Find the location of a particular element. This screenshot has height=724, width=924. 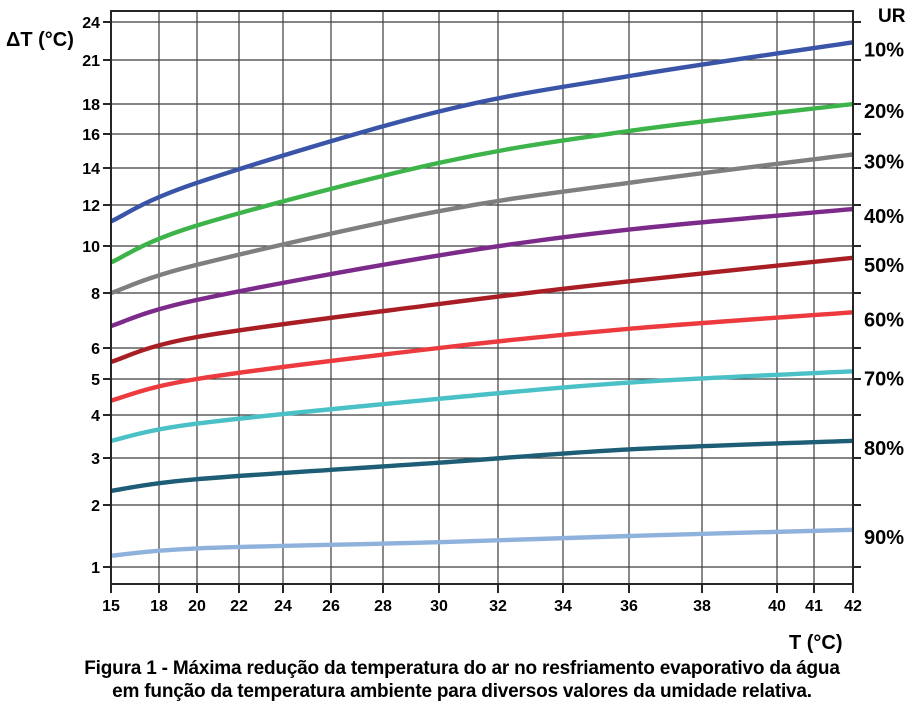

series-line-80pct is located at coordinates (482, 466).